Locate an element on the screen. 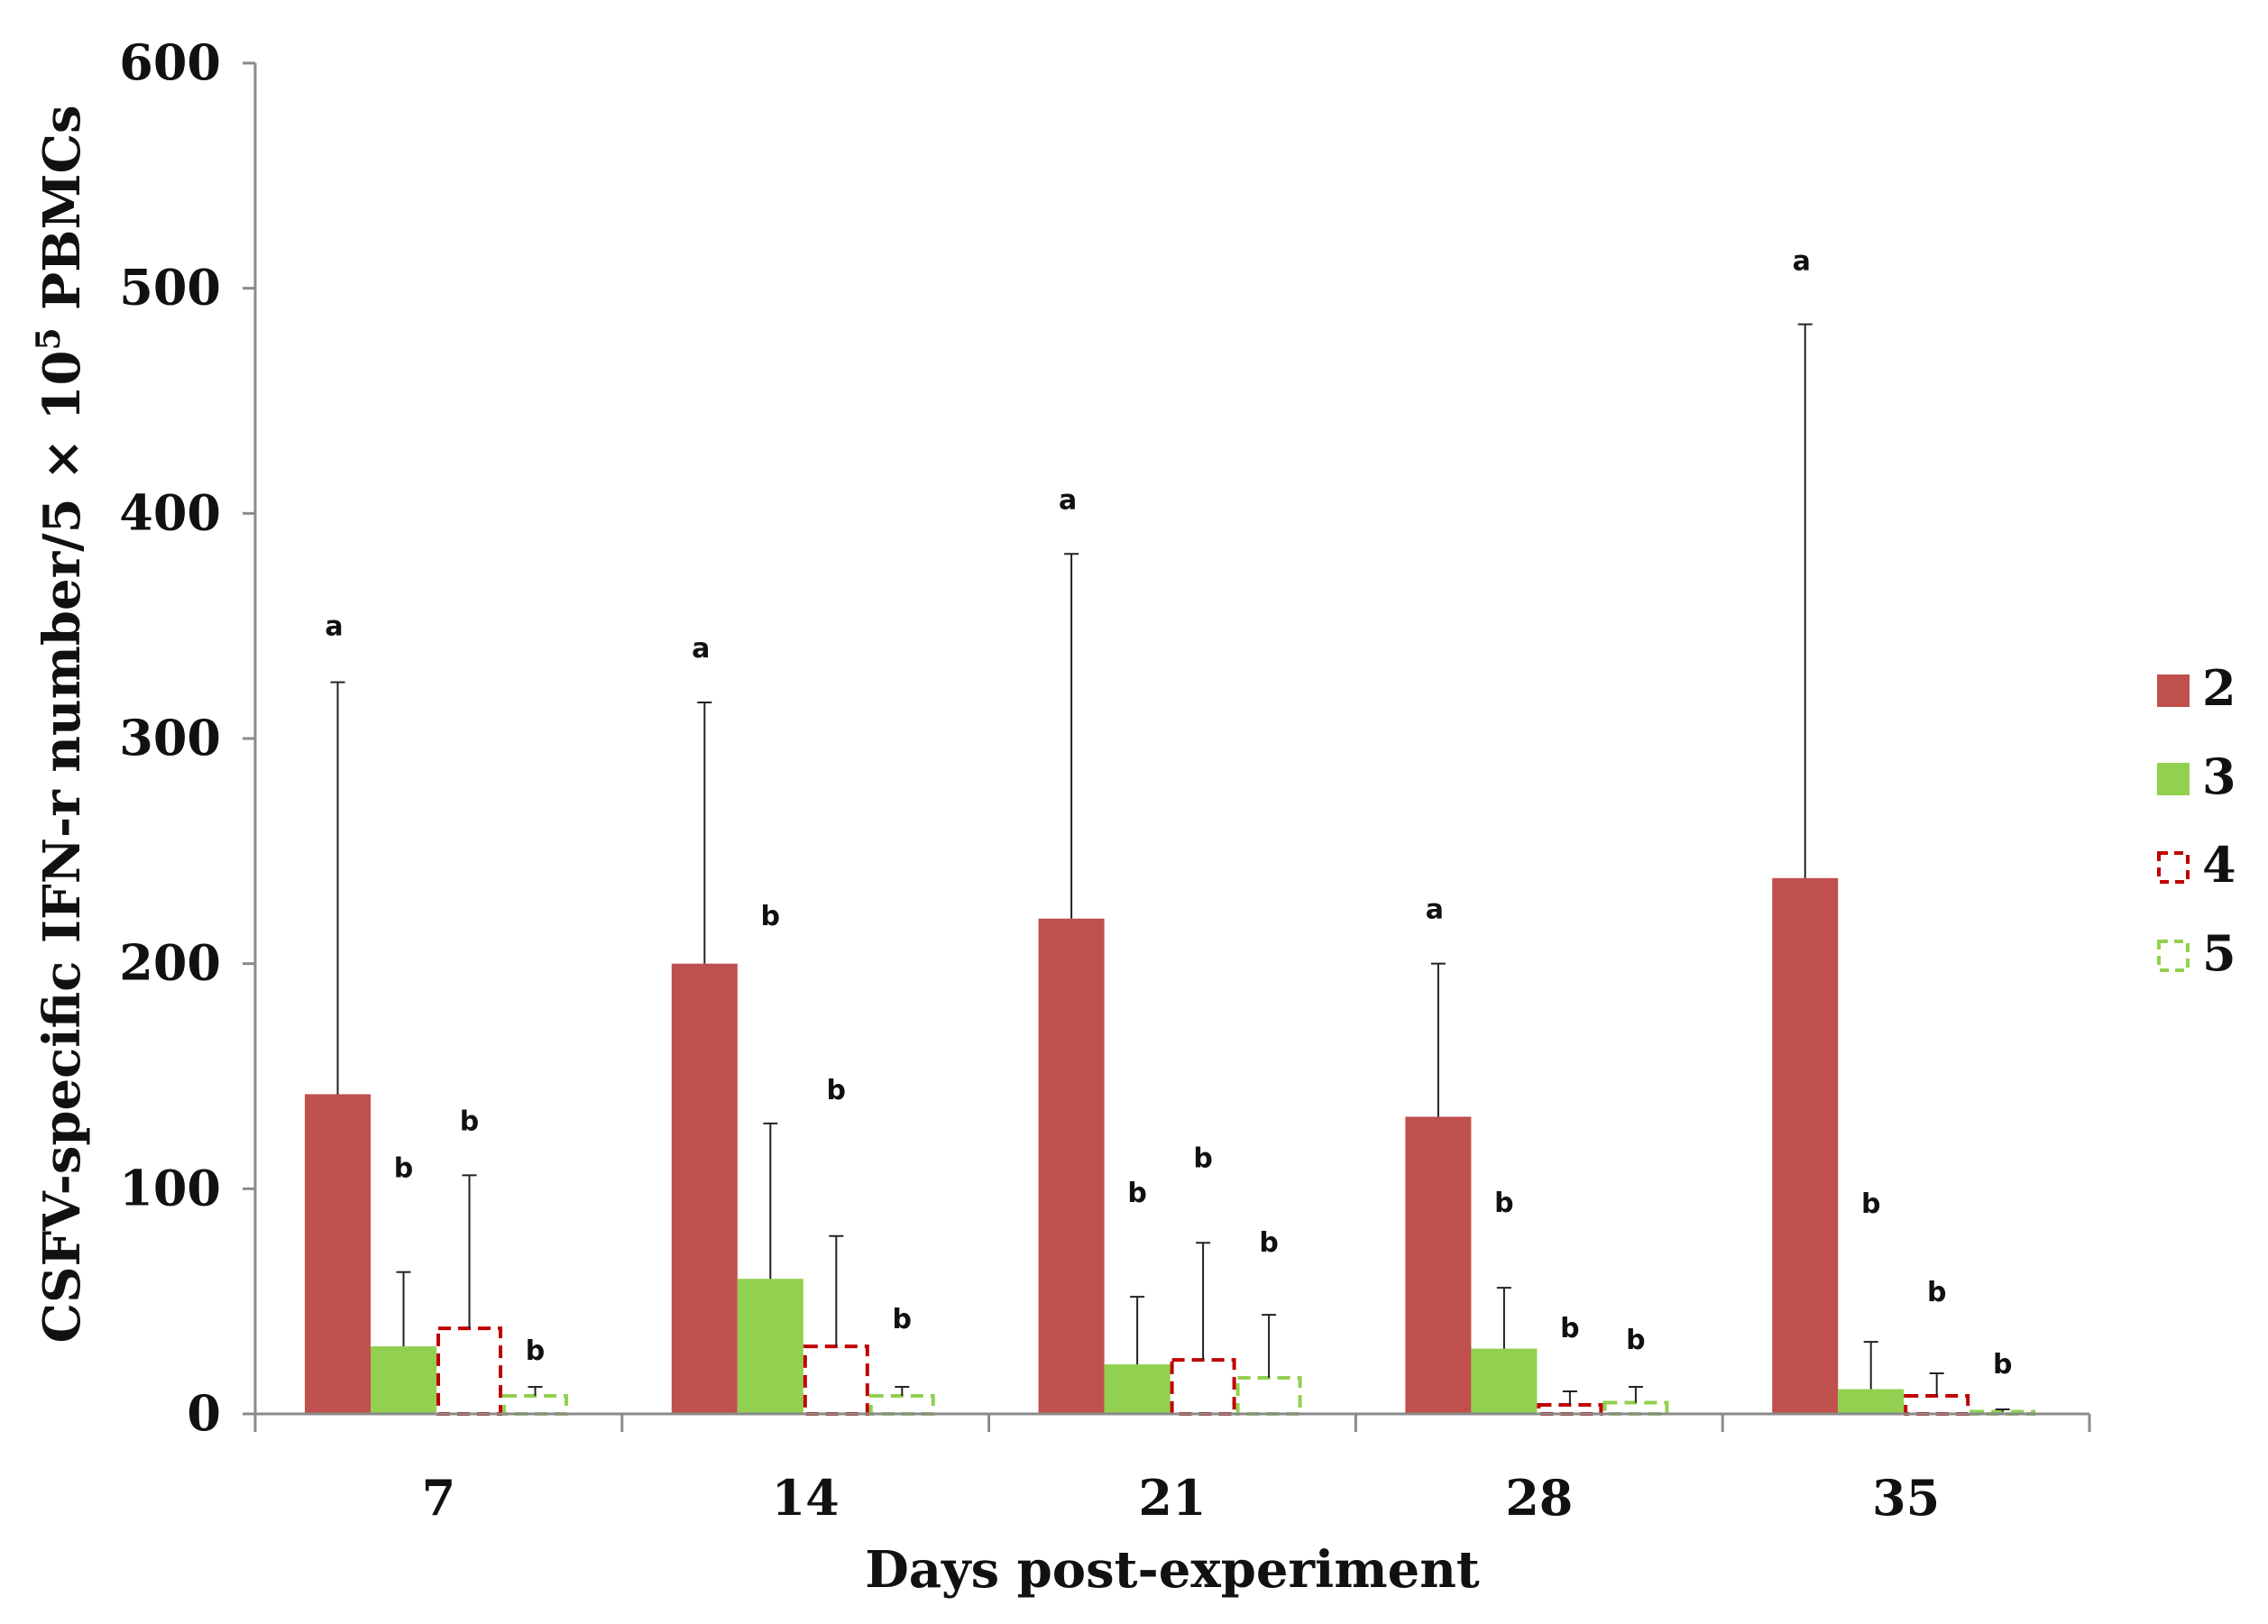 The width and height of the screenshot is (2268, 1624). legend-label-2: 2 is located at coordinates (2219, 688).